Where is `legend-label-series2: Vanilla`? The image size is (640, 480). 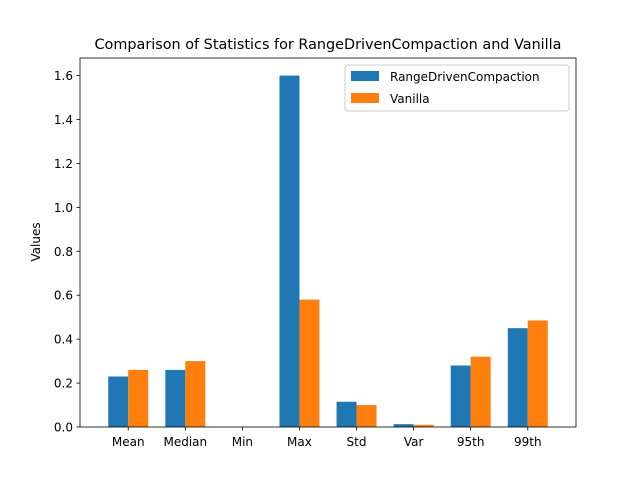
legend-label-series2: Vanilla is located at coordinates (410, 99).